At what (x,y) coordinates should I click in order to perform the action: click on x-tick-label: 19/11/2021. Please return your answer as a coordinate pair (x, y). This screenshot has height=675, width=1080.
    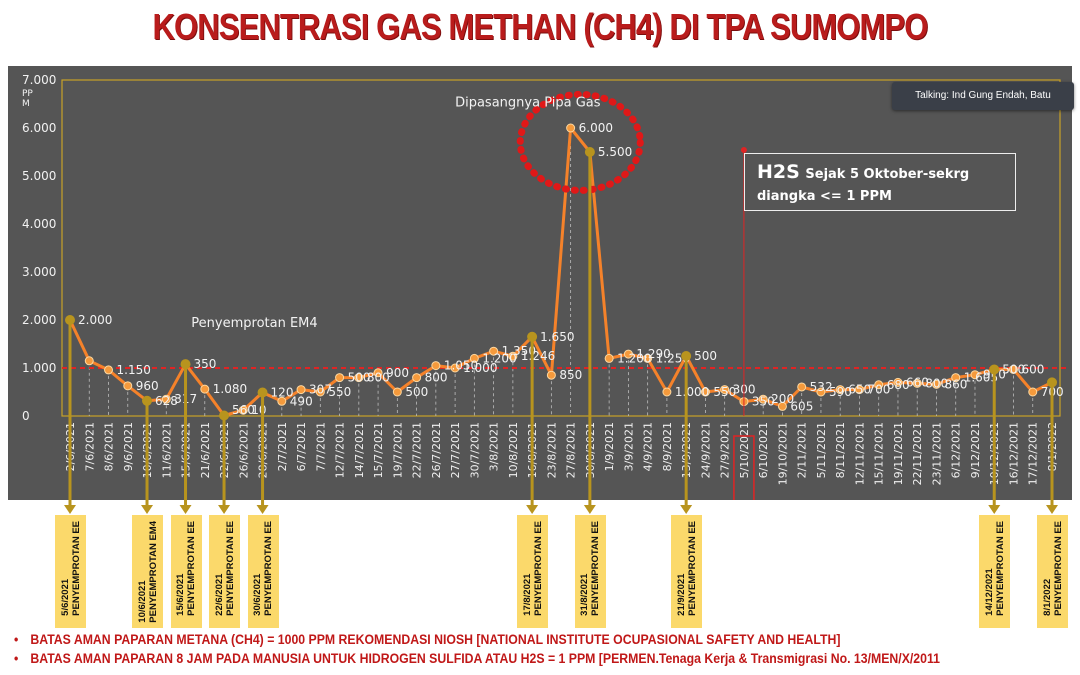
    Looking at the image, I should click on (898, 453).